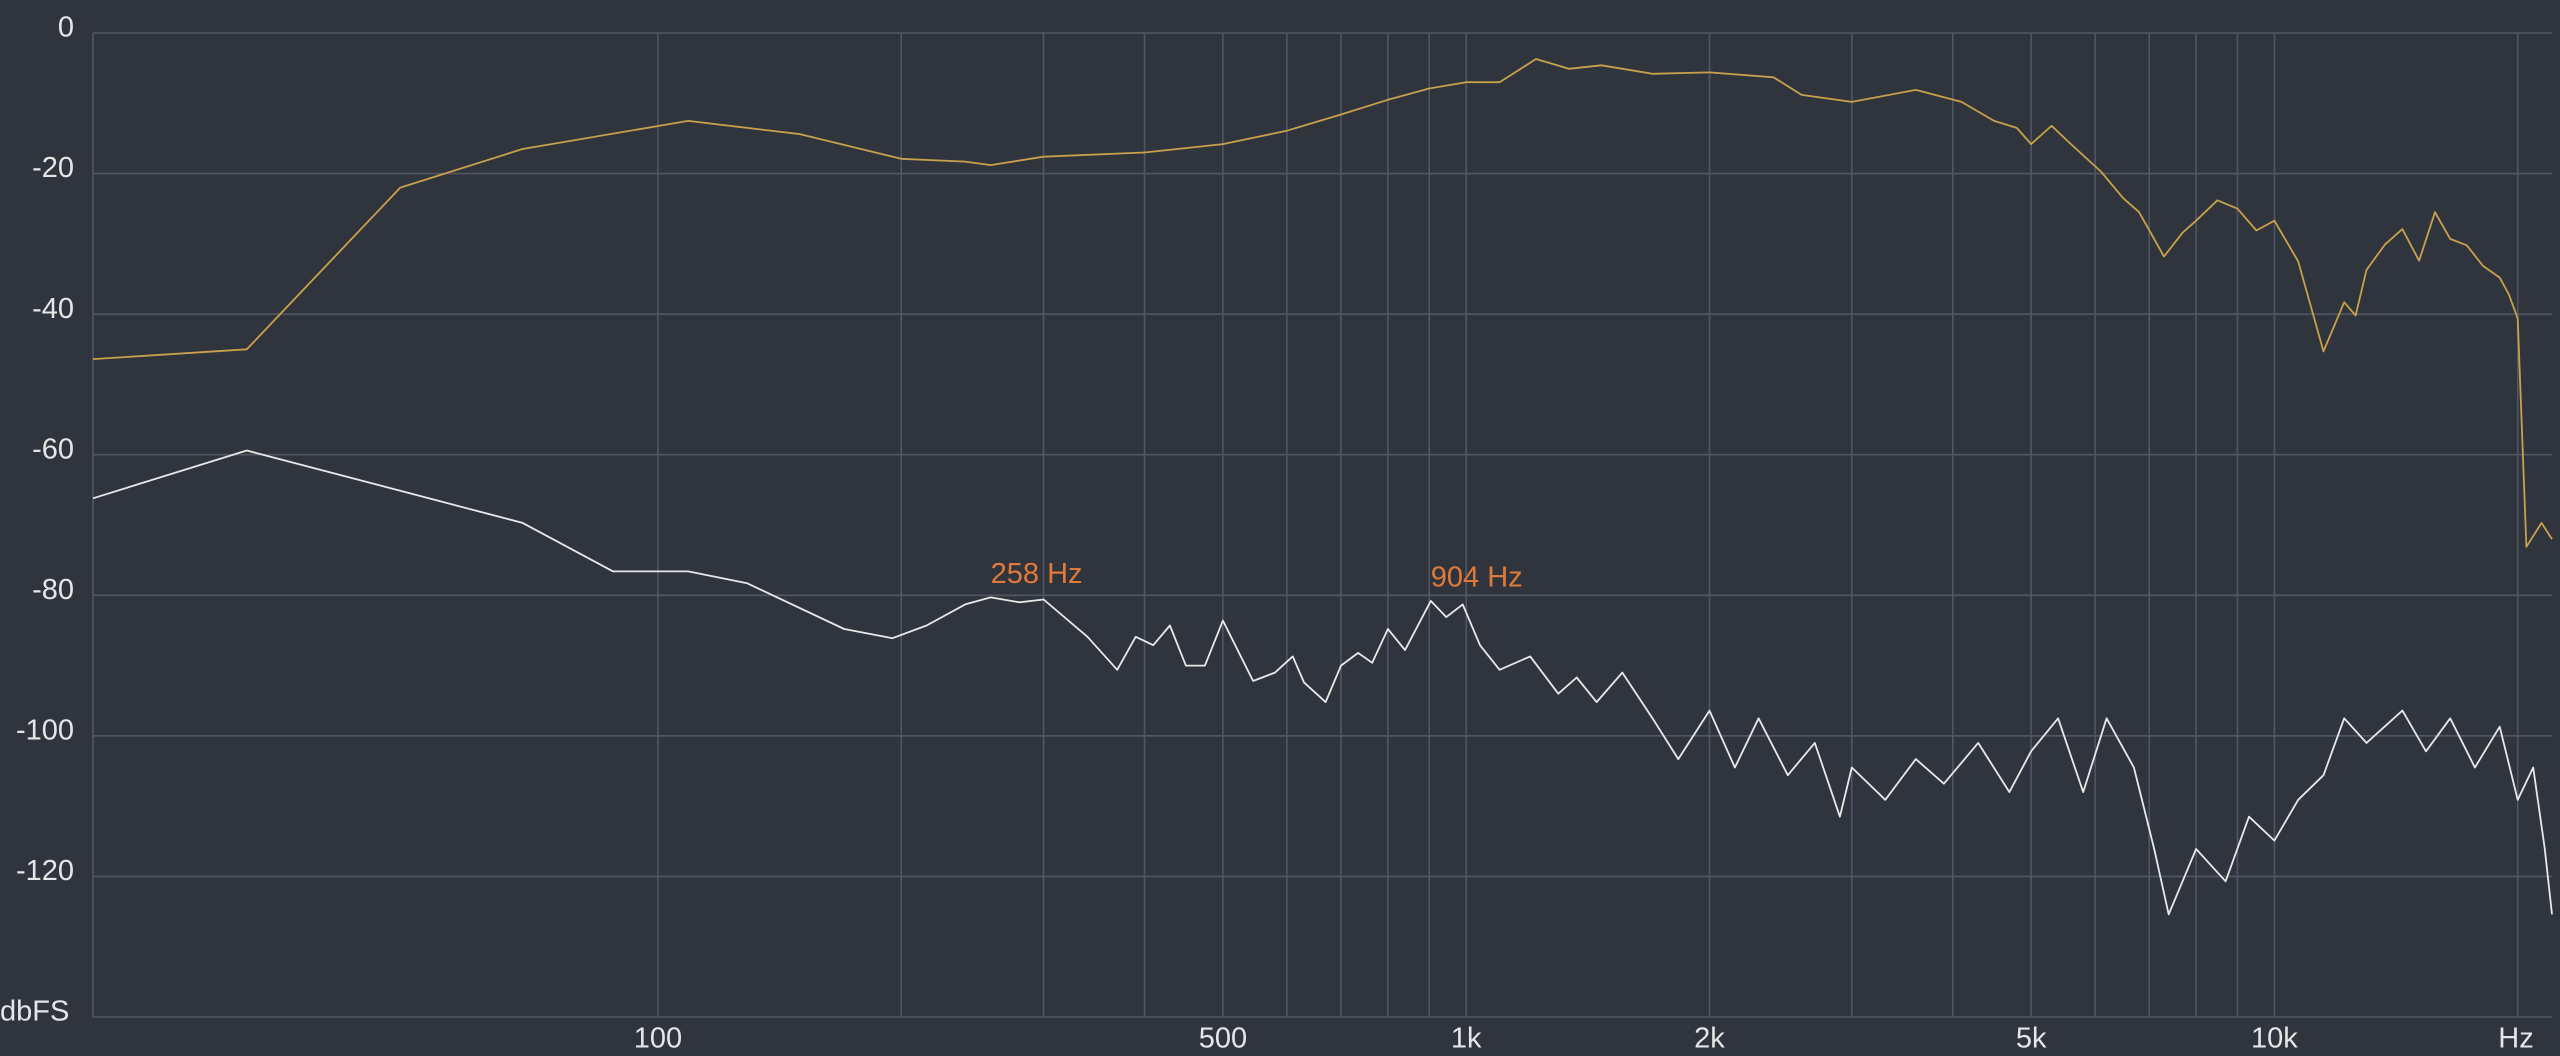  What do you see at coordinates (1466, 1039) in the screenshot?
I see `x-tick-label: 1k` at bounding box center [1466, 1039].